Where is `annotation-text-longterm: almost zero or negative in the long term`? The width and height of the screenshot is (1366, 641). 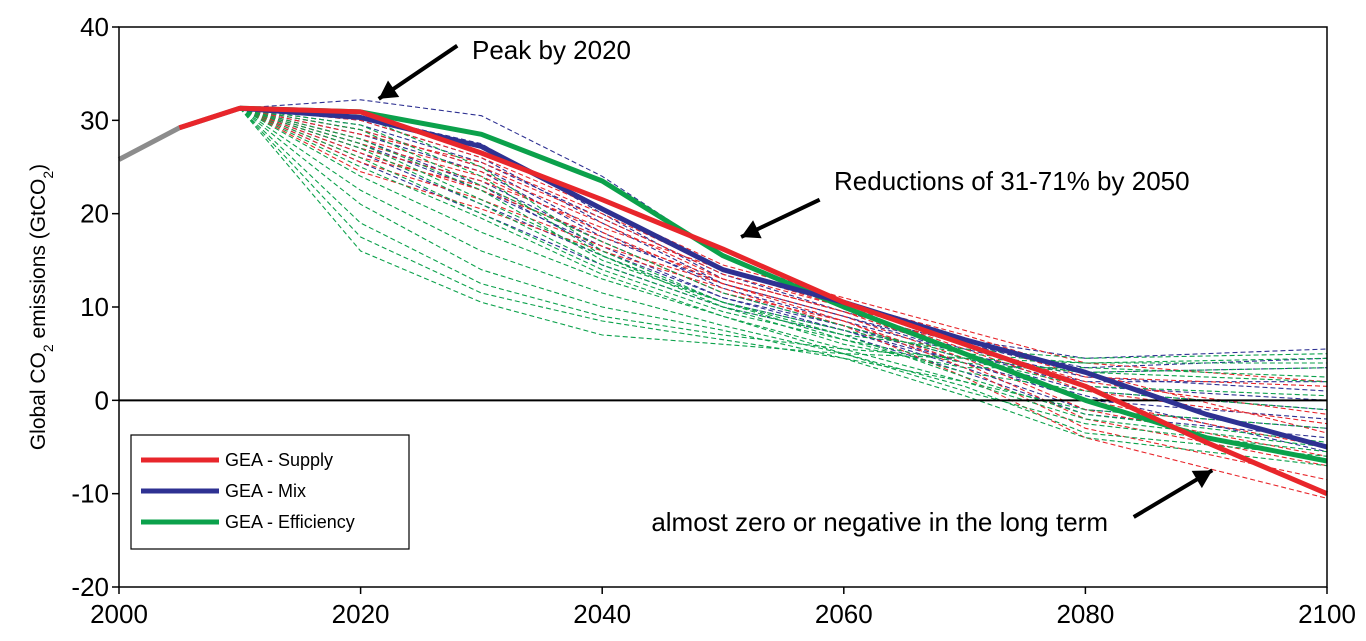
annotation-text-longterm: almost zero or negative in the long term is located at coordinates (879, 522).